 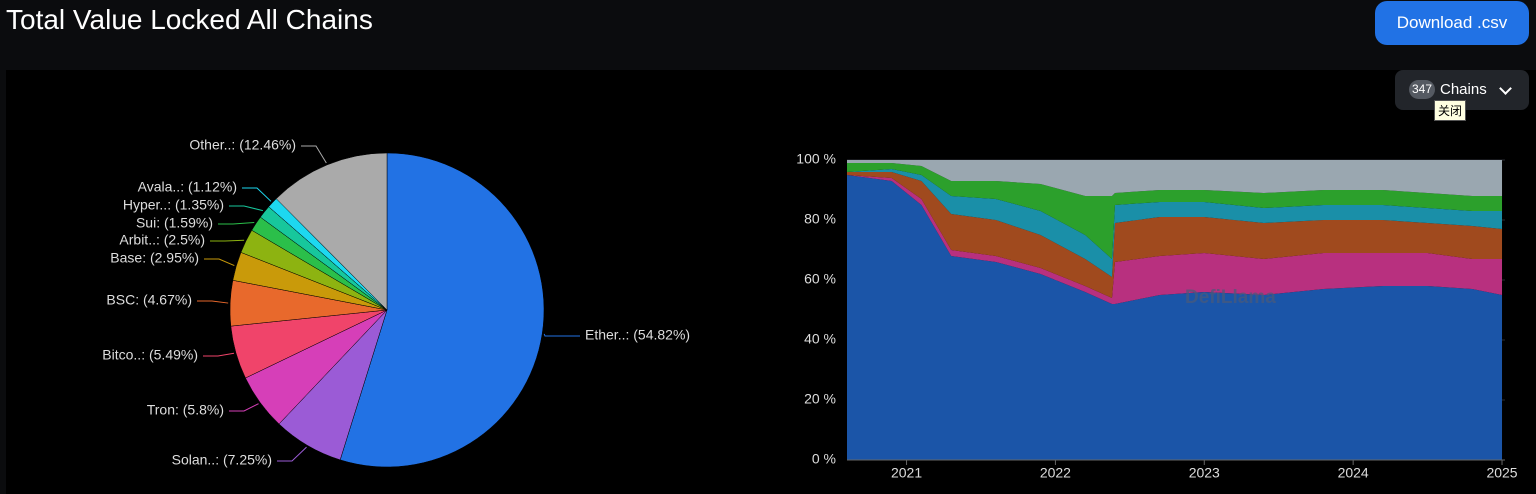 What do you see at coordinates (1422, 89) in the screenshot?
I see `chain-count: 347` at bounding box center [1422, 89].